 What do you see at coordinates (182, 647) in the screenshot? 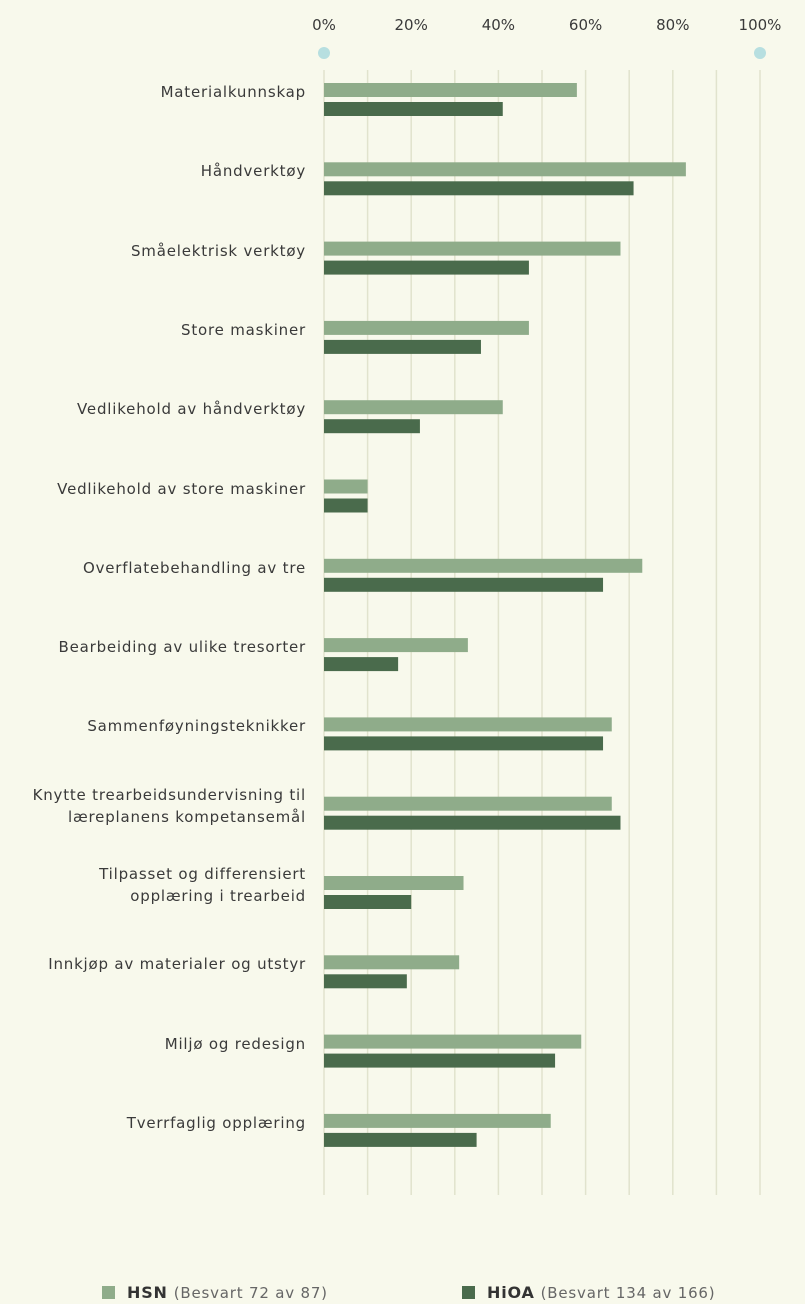
I see `category-label: Bearbeiding av ulike tresorter` at bounding box center [182, 647].